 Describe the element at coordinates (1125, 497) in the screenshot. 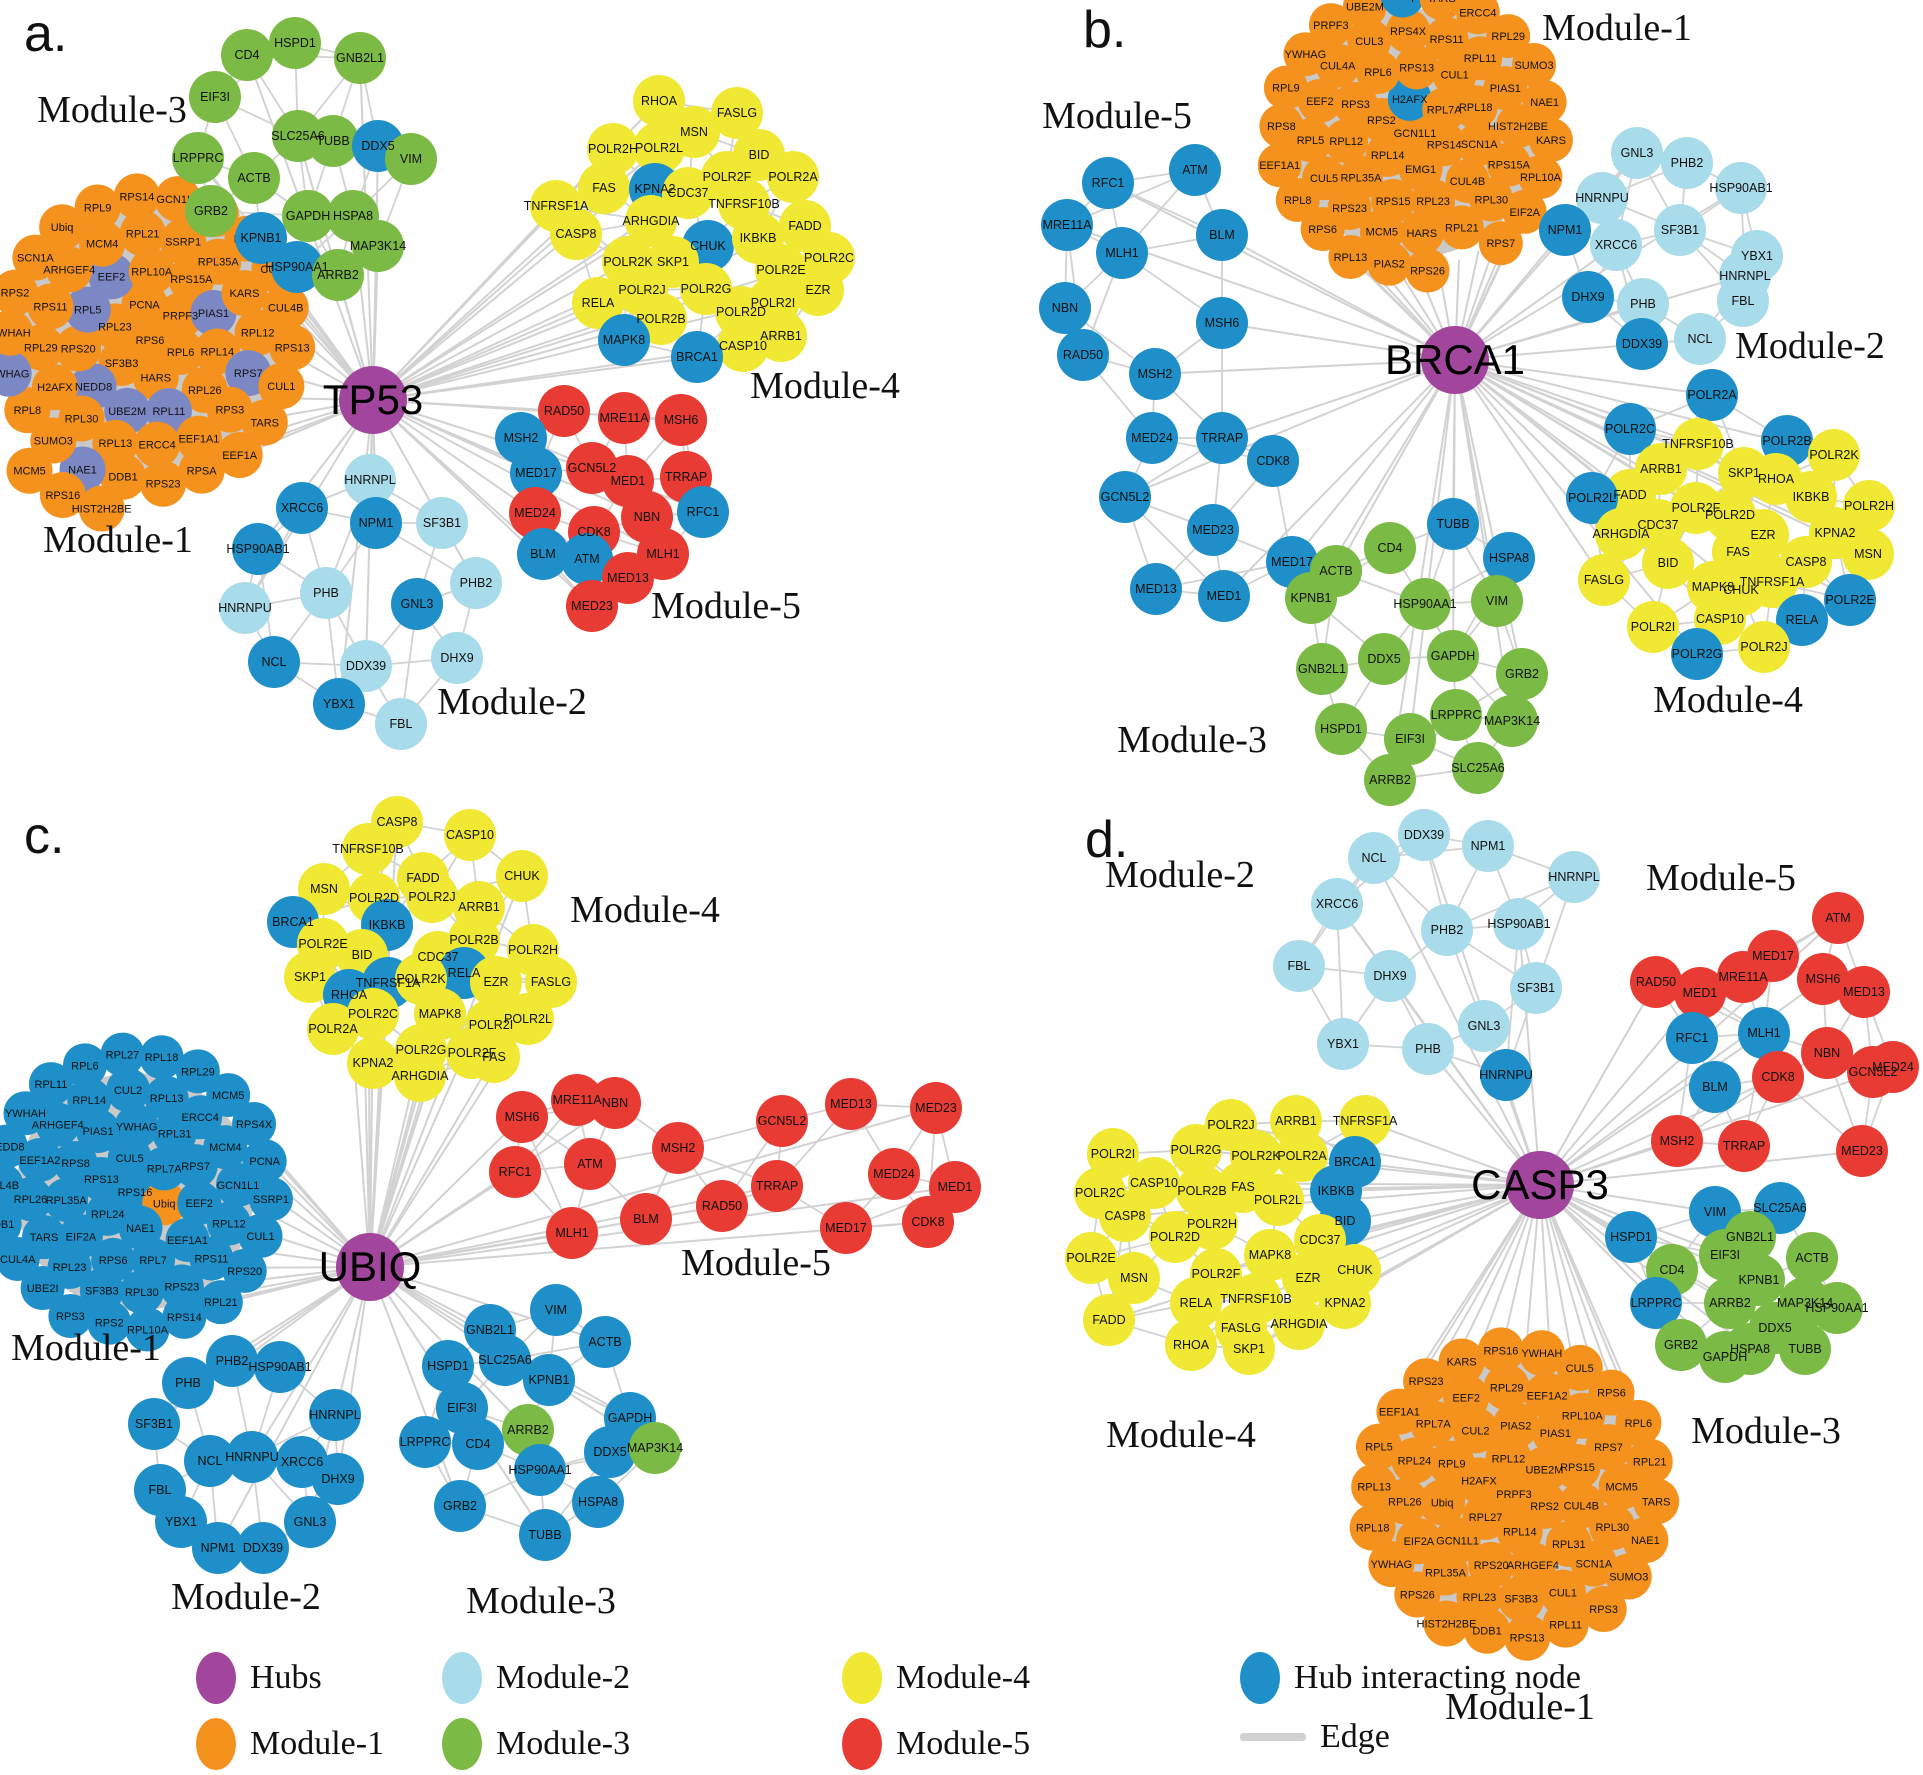

I see `node-gcn5l2` at that location.